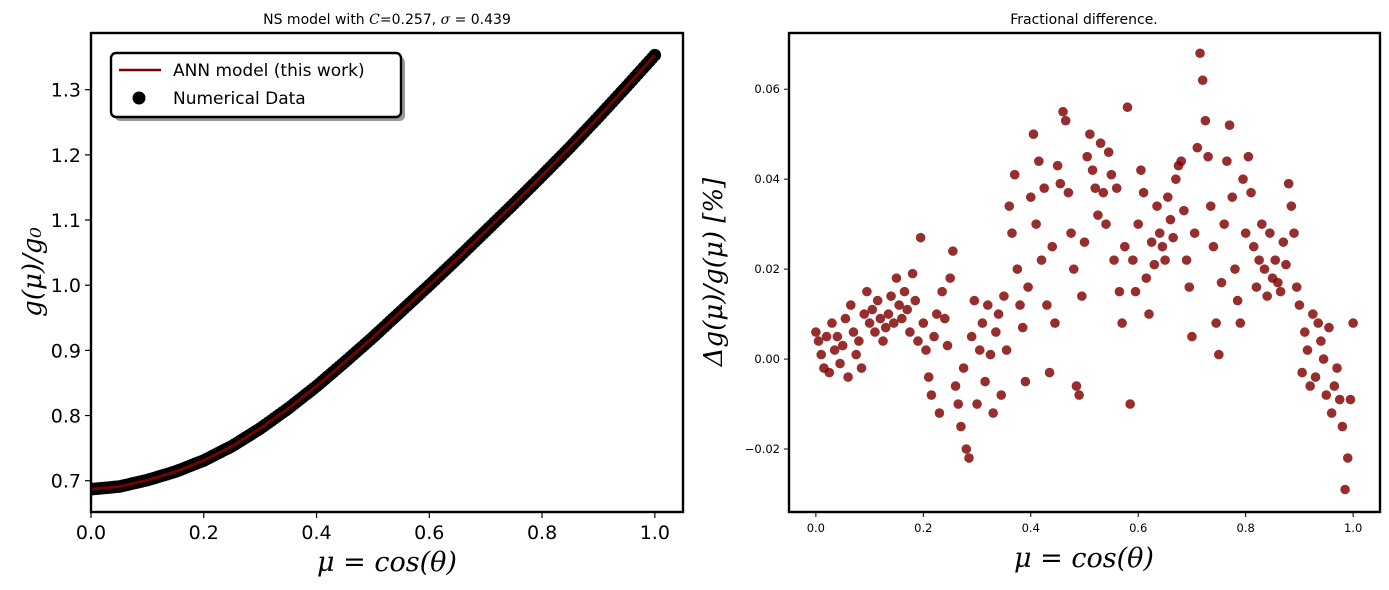  Describe the element at coordinates (767, 269) in the screenshot. I see `right-y-tick-label: 0.02` at that location.